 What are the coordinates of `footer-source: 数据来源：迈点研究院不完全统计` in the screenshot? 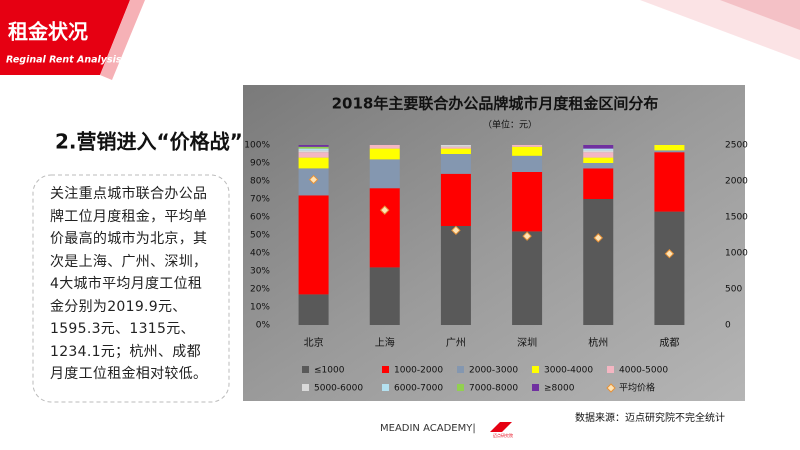 It's located at (650, 417).